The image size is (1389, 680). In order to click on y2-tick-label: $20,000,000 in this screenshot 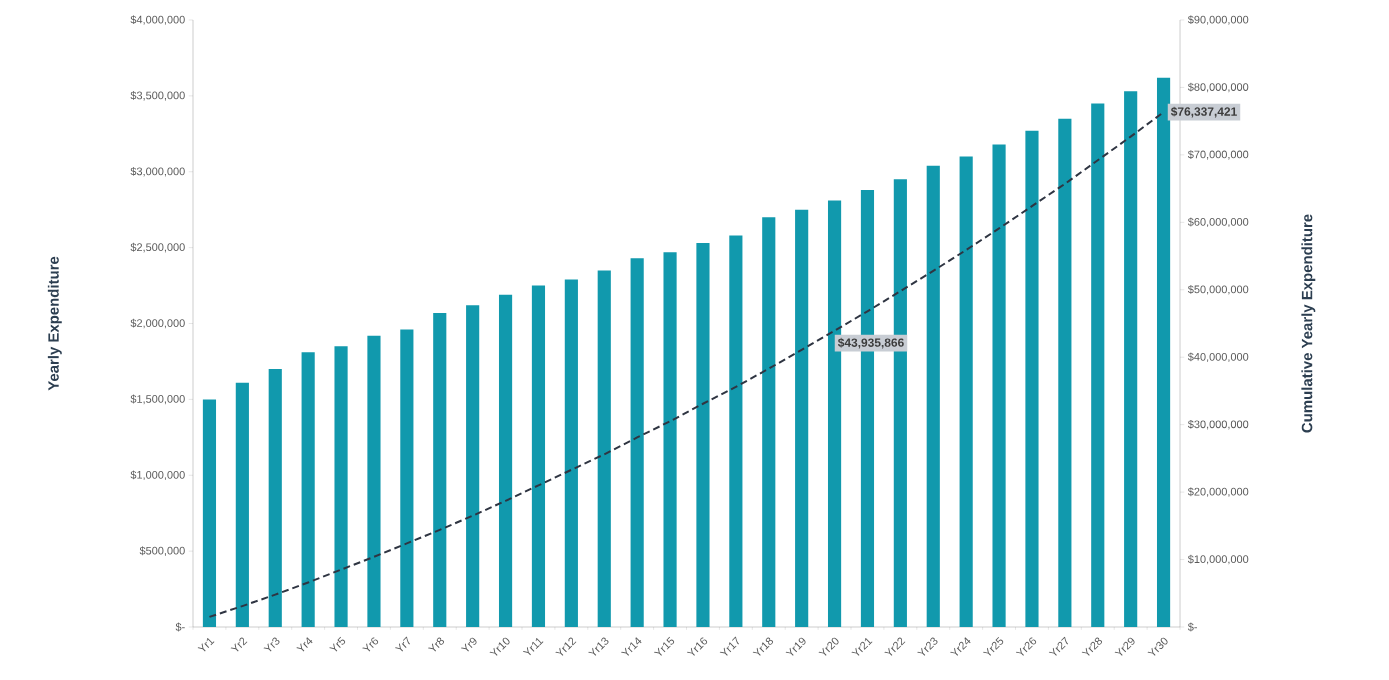, I will do `click(1218, 492)`.